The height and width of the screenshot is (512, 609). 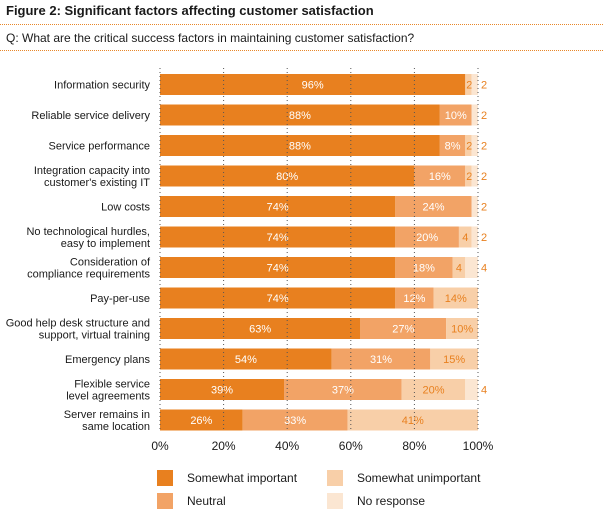 I want to click on data-label: 96%, so click(x=313, y=86).